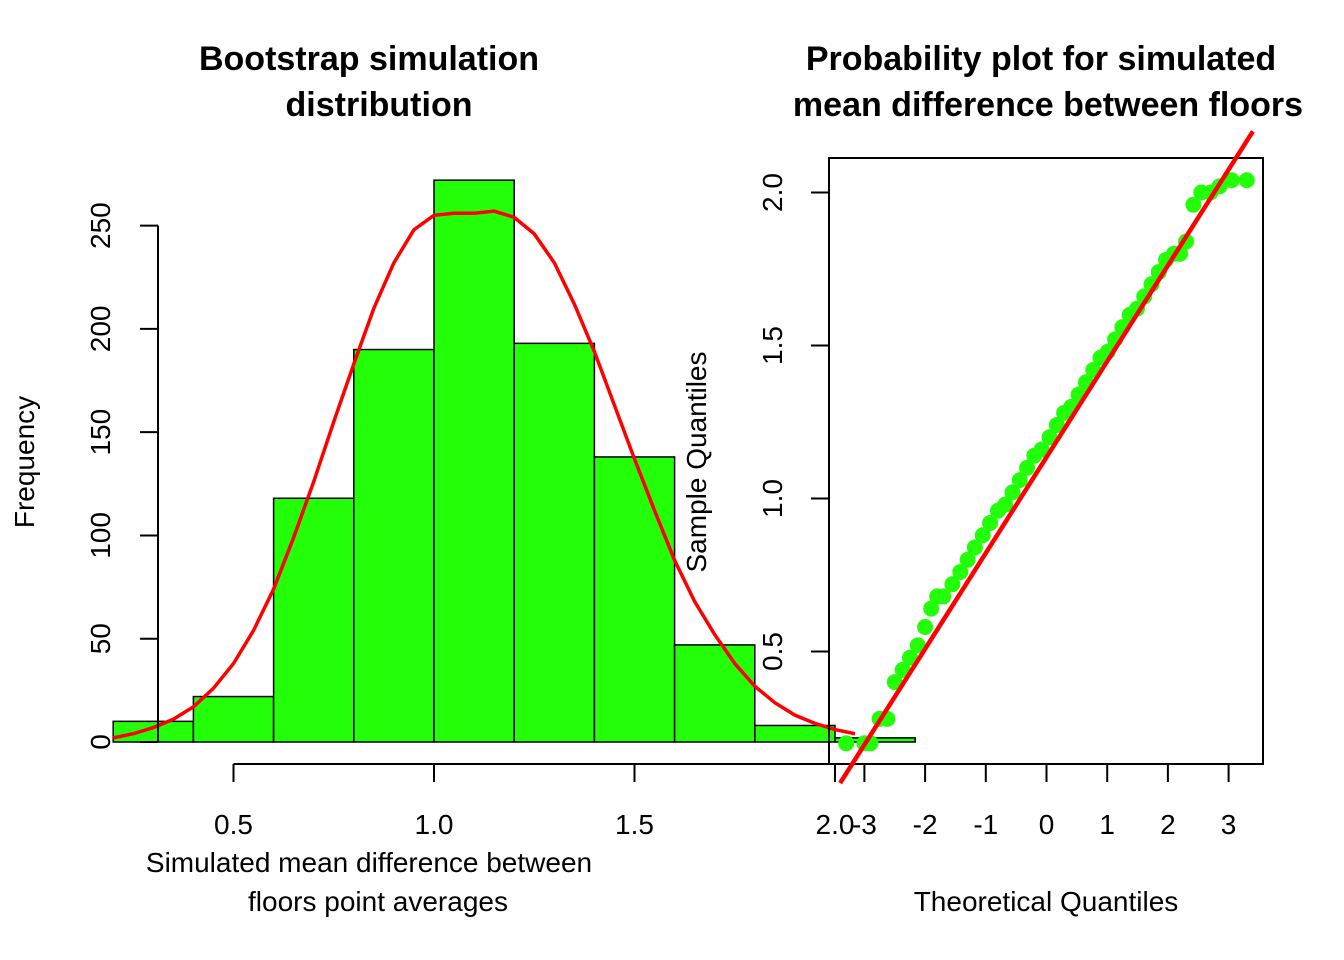 This screenshot has width=1344, height=960. I want to click on qq-y-axis: 0.5 1.0 1.5 2.0, so click(793, 422).